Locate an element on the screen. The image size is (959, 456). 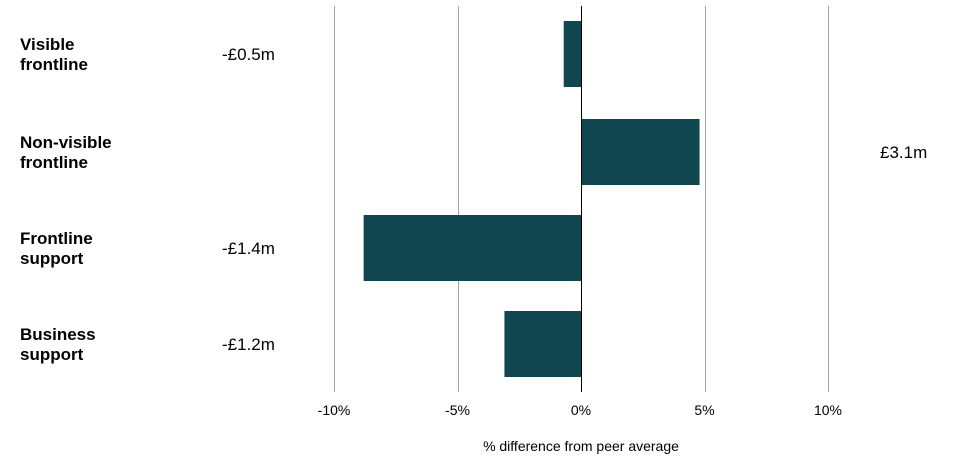
x-tick-labels: -10% -5% 0% 5% 10% is located at coordinates (580, 410).